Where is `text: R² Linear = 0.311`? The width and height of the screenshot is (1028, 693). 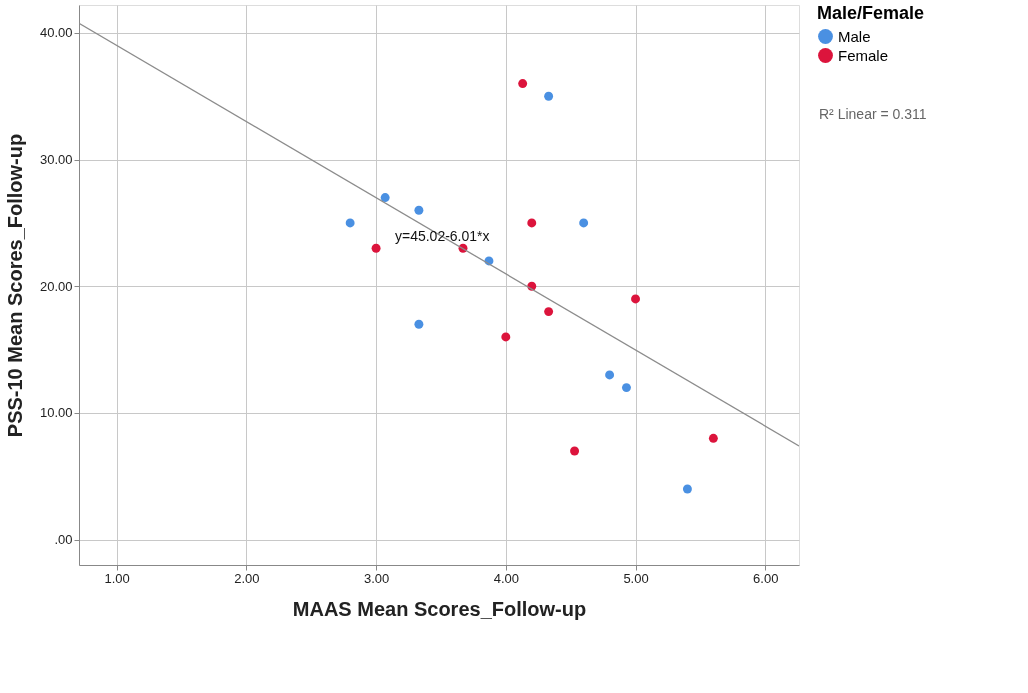 text: R² Linear = 0.311 is located at coordinates (873, 114).